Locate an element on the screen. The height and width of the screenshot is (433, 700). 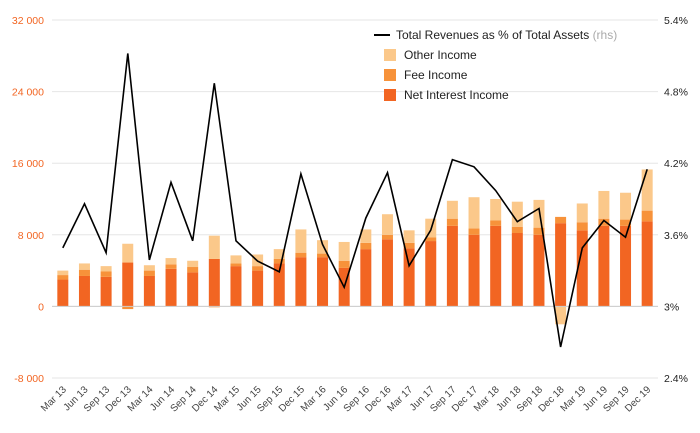
legend-other-income-label: Other Income is located at coordinates (440, 55).